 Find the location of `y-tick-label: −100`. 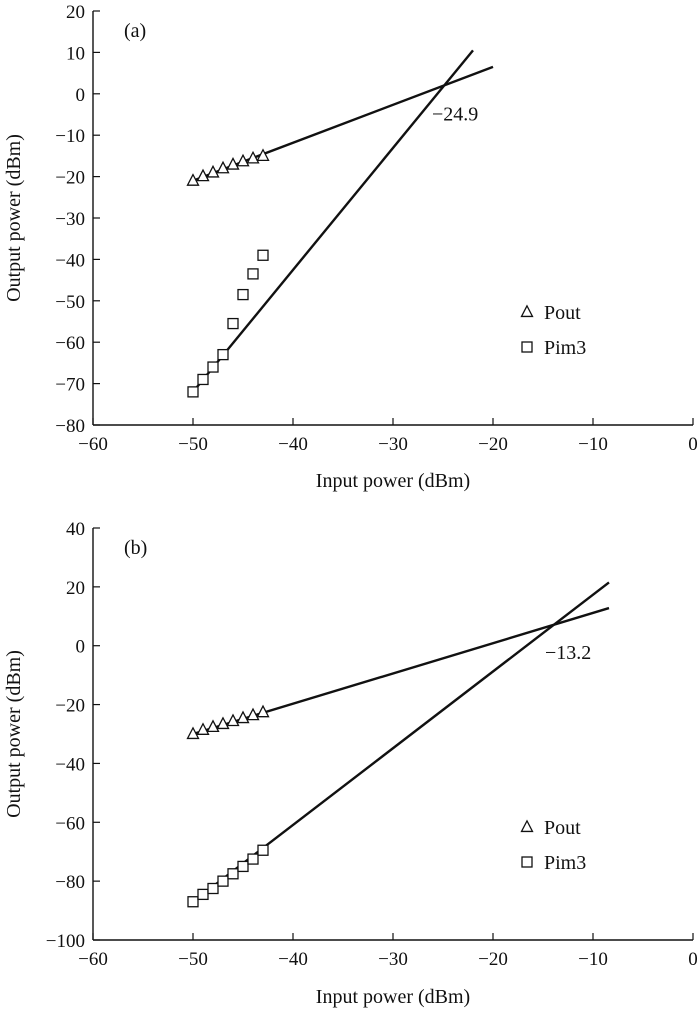

y-tick-label: −100 is located at coordinates (65, 941).